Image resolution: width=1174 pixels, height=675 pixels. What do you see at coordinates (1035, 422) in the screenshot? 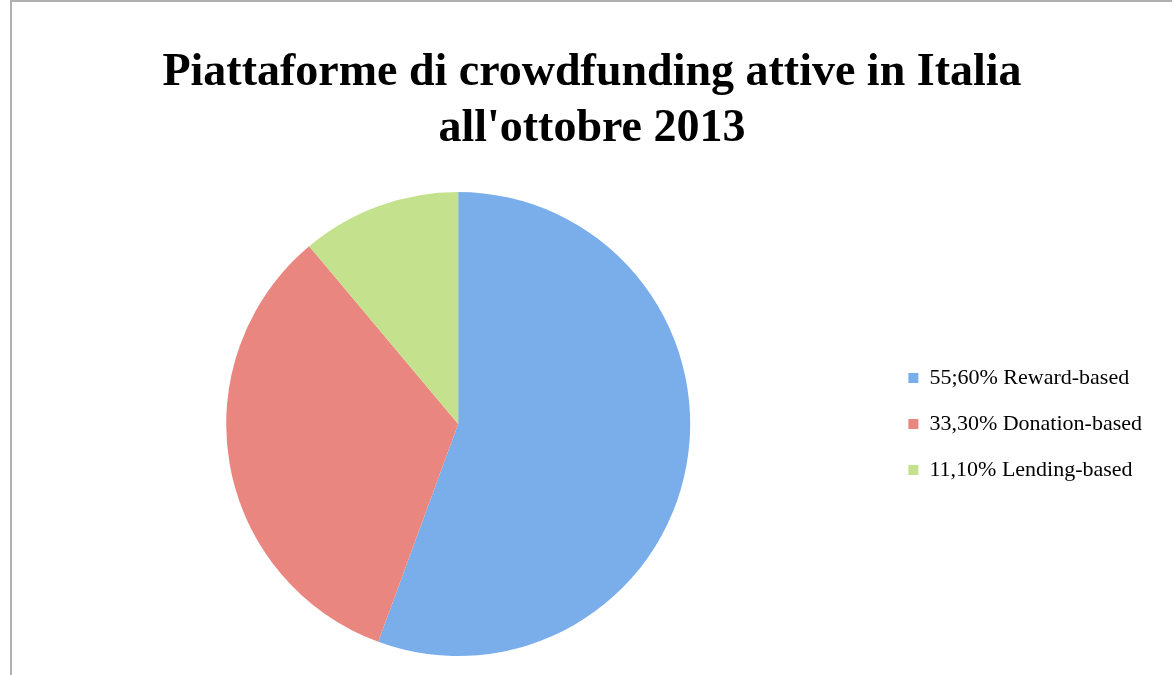
I see `legend-label: 33,30% Donation-based` at bounding box center [1035, 422].